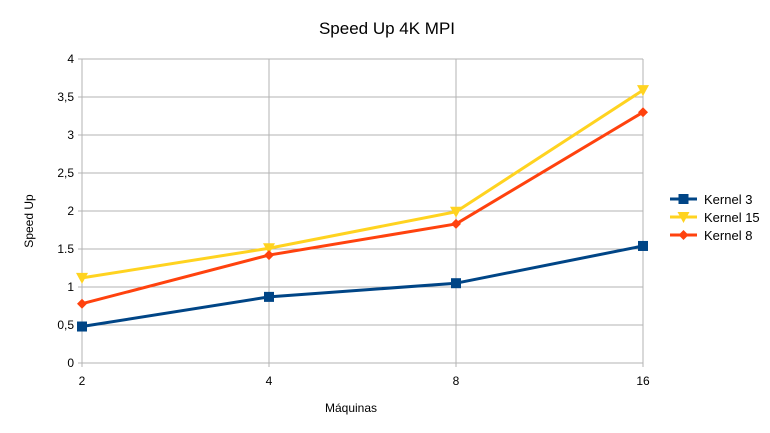 Image resolution: width=770 pixels, height=433 pixels. Describe the element at coordinates (269, 381) in the screenshot. I see `x-tick-label: 4` at that location.